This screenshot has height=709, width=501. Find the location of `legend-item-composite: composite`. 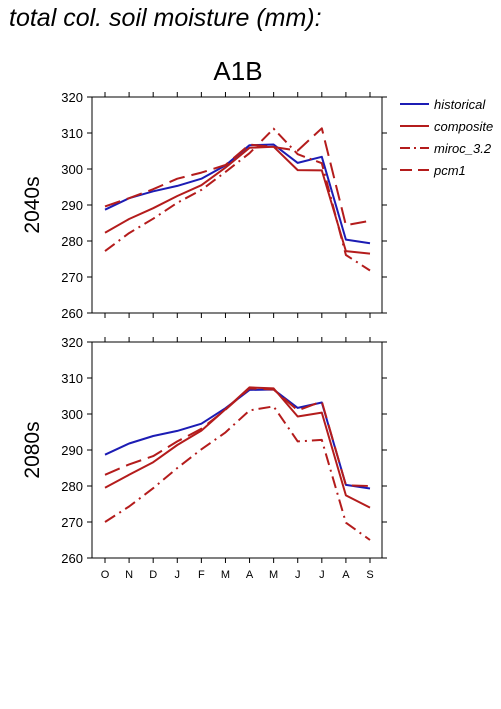

legend-item-composite: composite is located at coordinates (446, 126).